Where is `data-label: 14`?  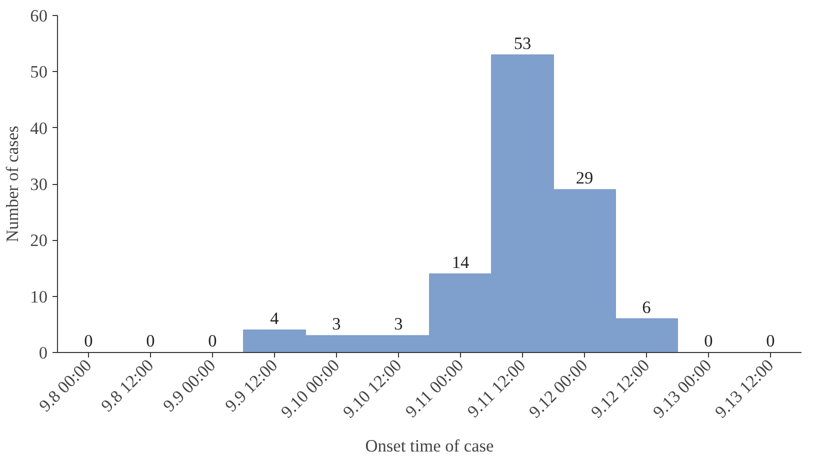
data-label: 14 is located at coordinates (461, 262).